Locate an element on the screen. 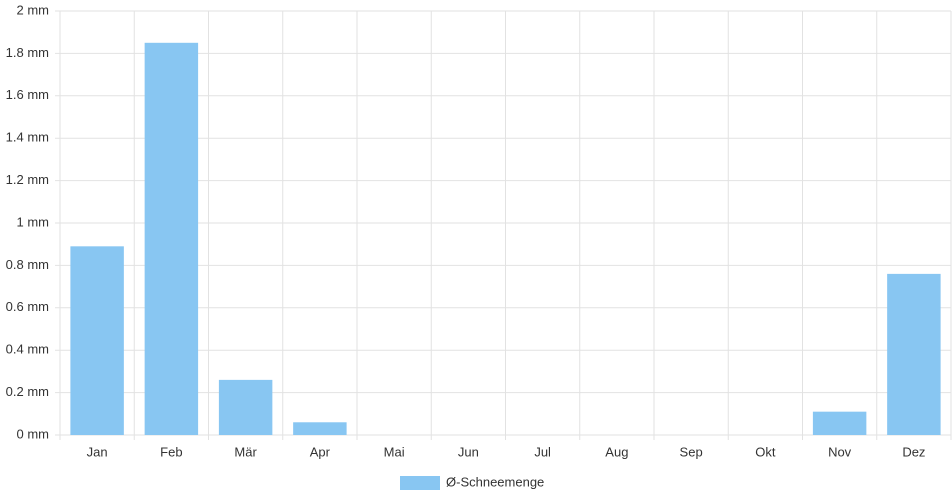 The image size is (952, 500). legend-label: Ø-Schneemenge is located at coordinates (495, 481).